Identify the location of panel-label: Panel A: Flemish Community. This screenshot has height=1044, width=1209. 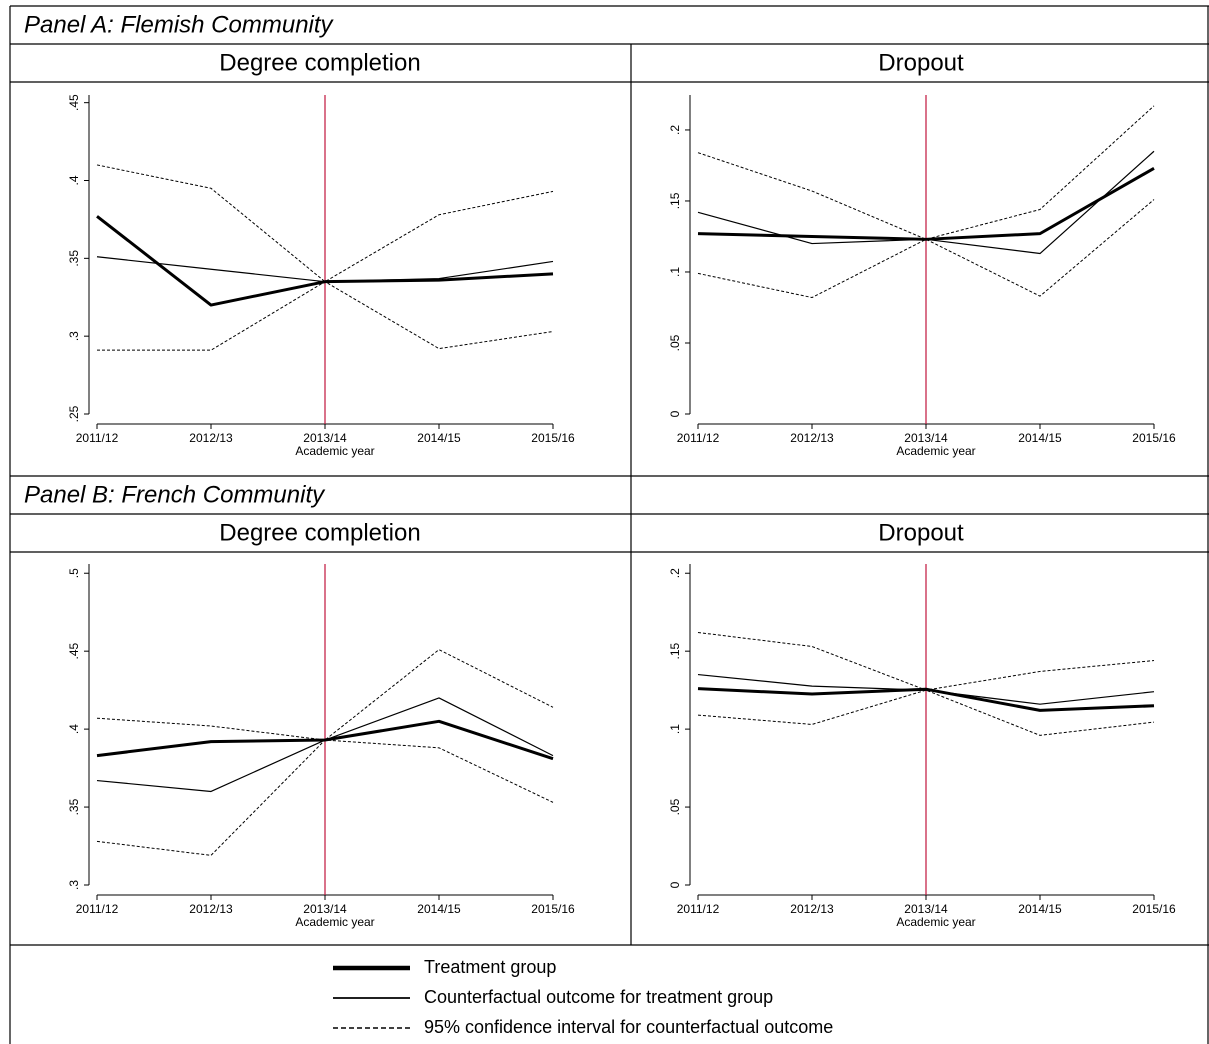
(179, 24).